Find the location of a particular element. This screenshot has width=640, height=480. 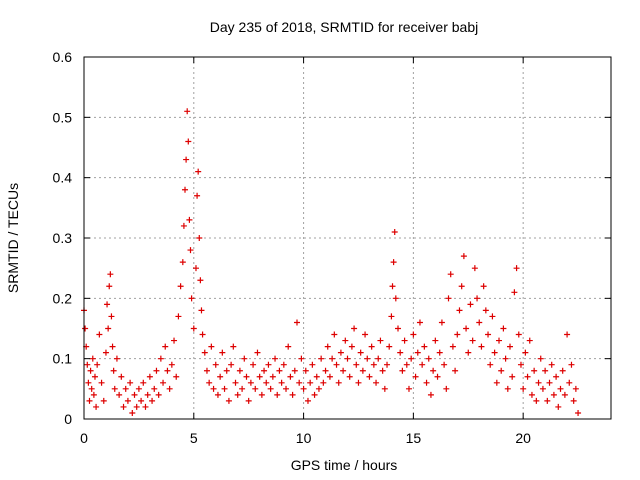

y-tick-label: 0.5 is located at coordinates (63, 117).